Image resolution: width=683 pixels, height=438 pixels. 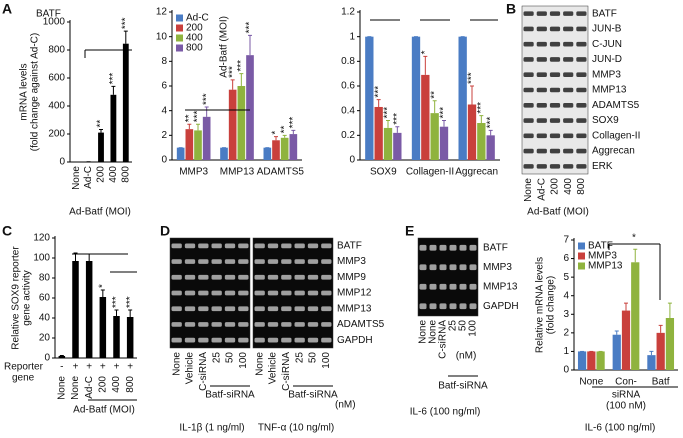 I want to click on reporter-label: Reporter, so click(x=24, y=367).